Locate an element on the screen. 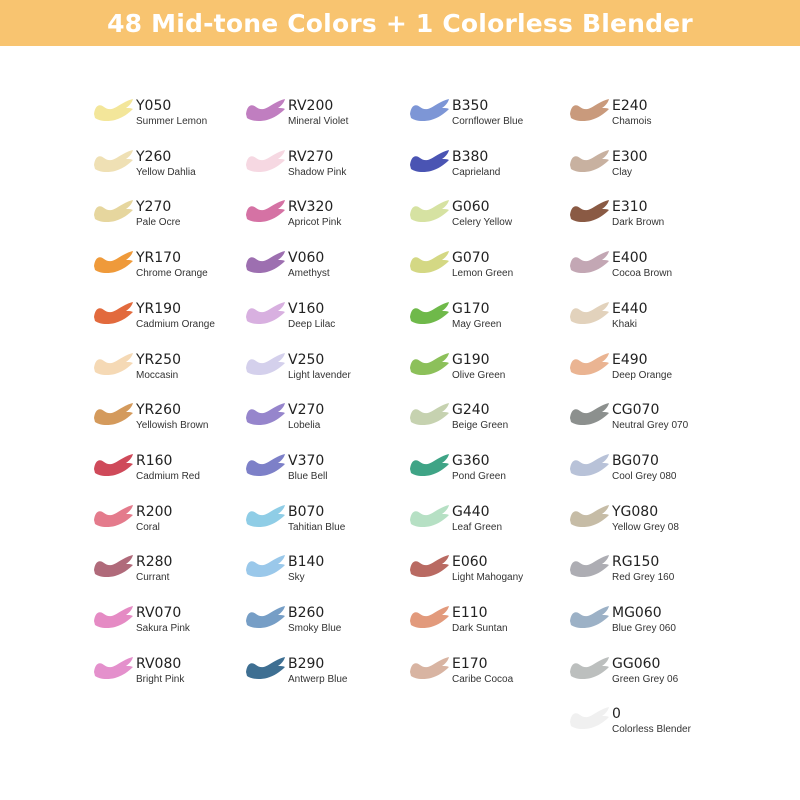 Image resolution: width=800 pixels, height=800 pixels. color-name: Light Mahogany is located at coordinates (488, 578).